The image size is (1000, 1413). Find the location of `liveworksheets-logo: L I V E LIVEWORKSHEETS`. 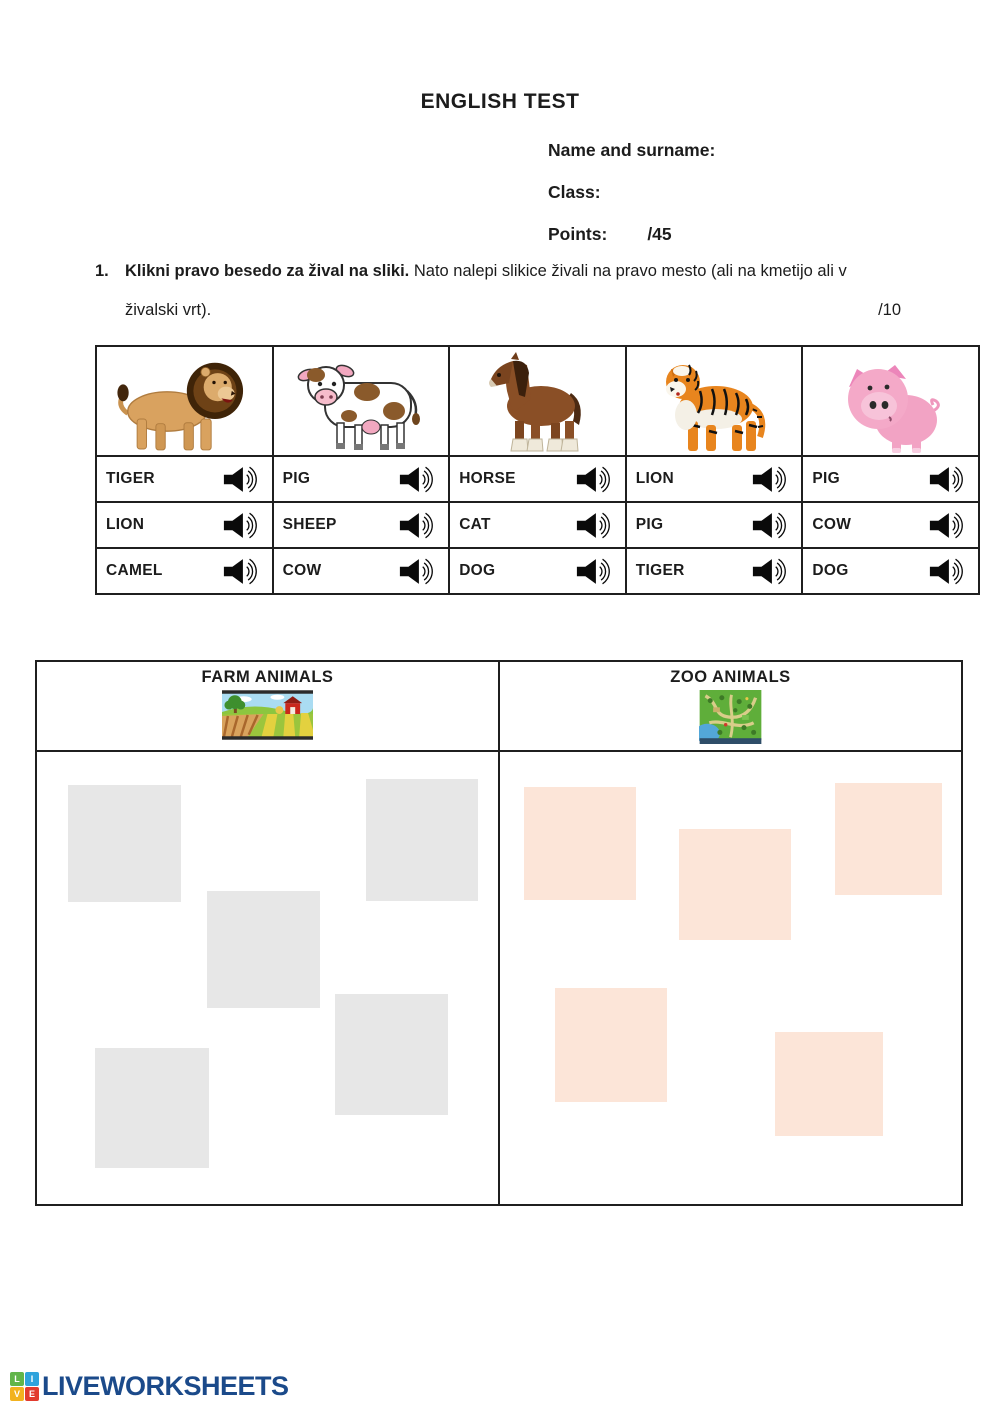

liveworksheets-logo: L I V E LIVEWORKSHEETS is located at coordinates (149, 1386).